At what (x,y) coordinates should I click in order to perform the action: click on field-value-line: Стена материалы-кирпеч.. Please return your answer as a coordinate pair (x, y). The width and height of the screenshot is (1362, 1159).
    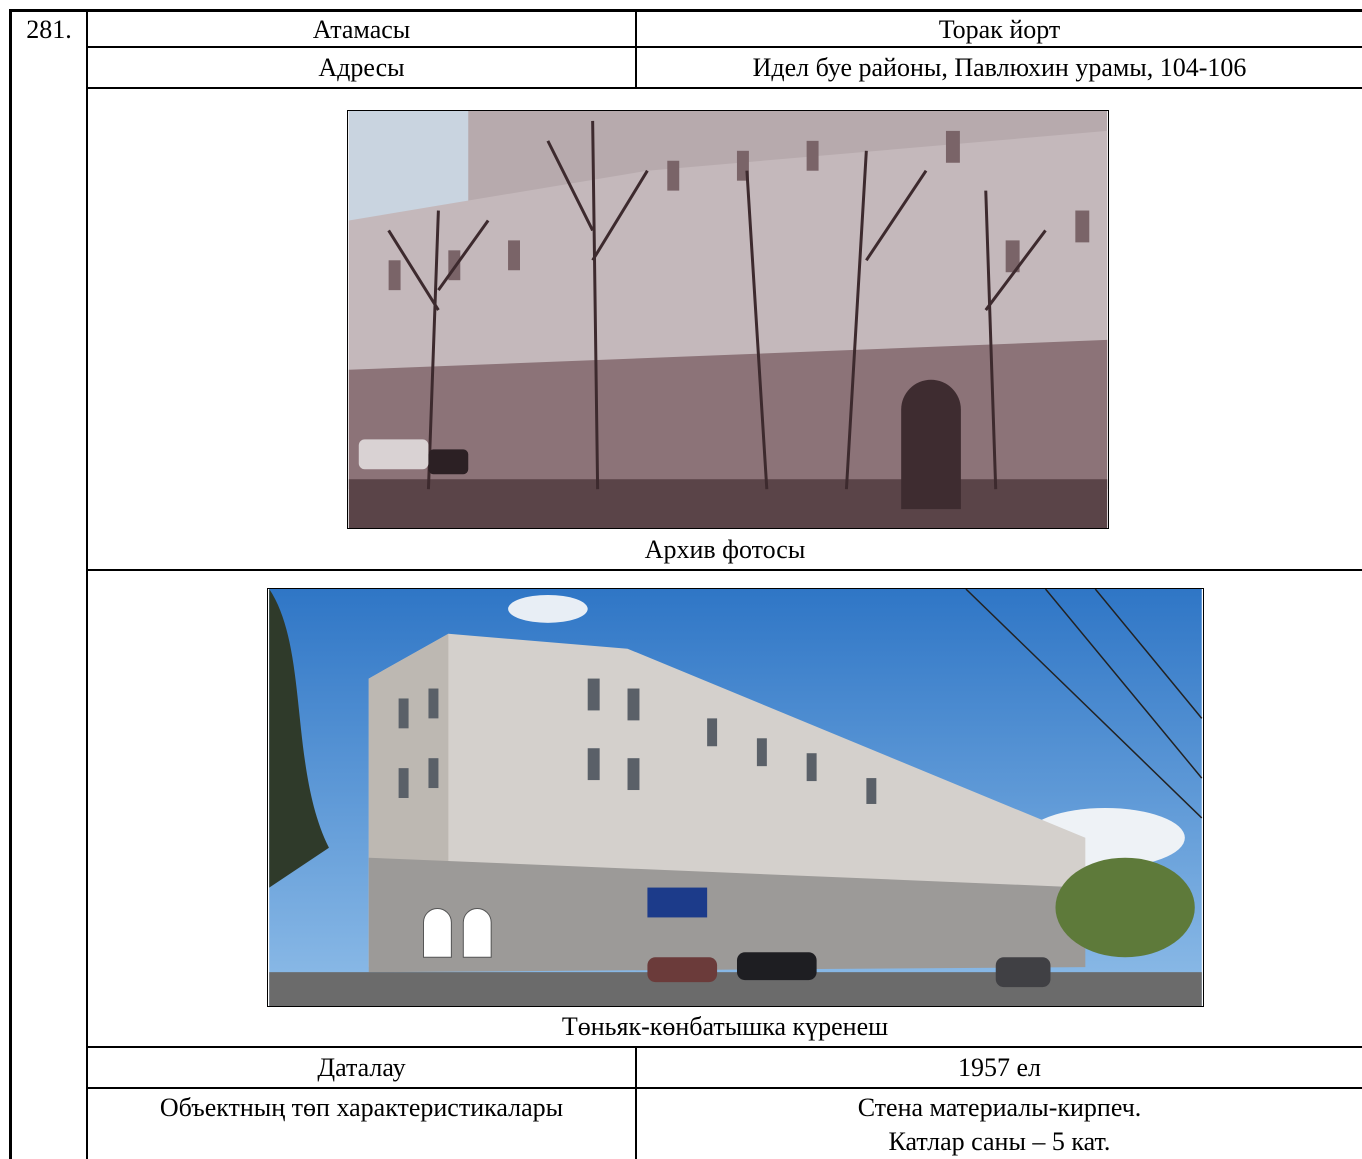
    Looking at the image, I should click on (999, 1107).